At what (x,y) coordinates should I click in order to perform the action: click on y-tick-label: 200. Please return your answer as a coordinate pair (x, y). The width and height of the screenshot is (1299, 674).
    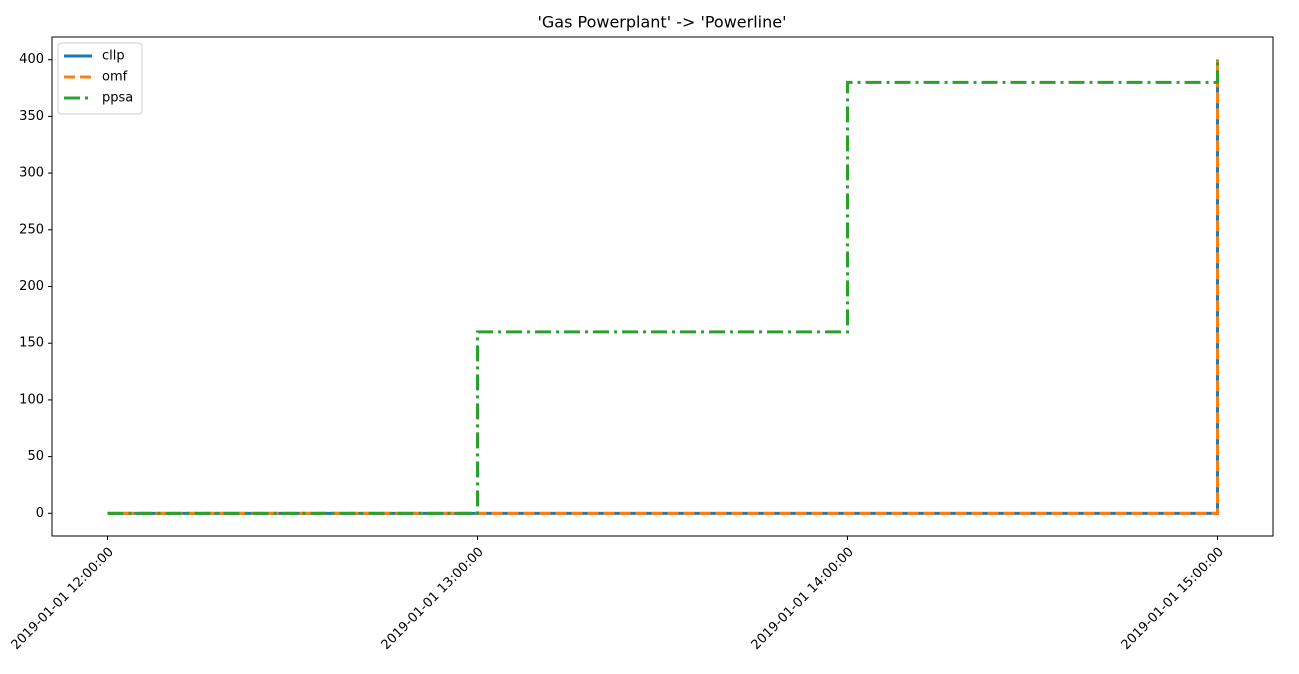
    Looking at the image, I should click on (31, 286).